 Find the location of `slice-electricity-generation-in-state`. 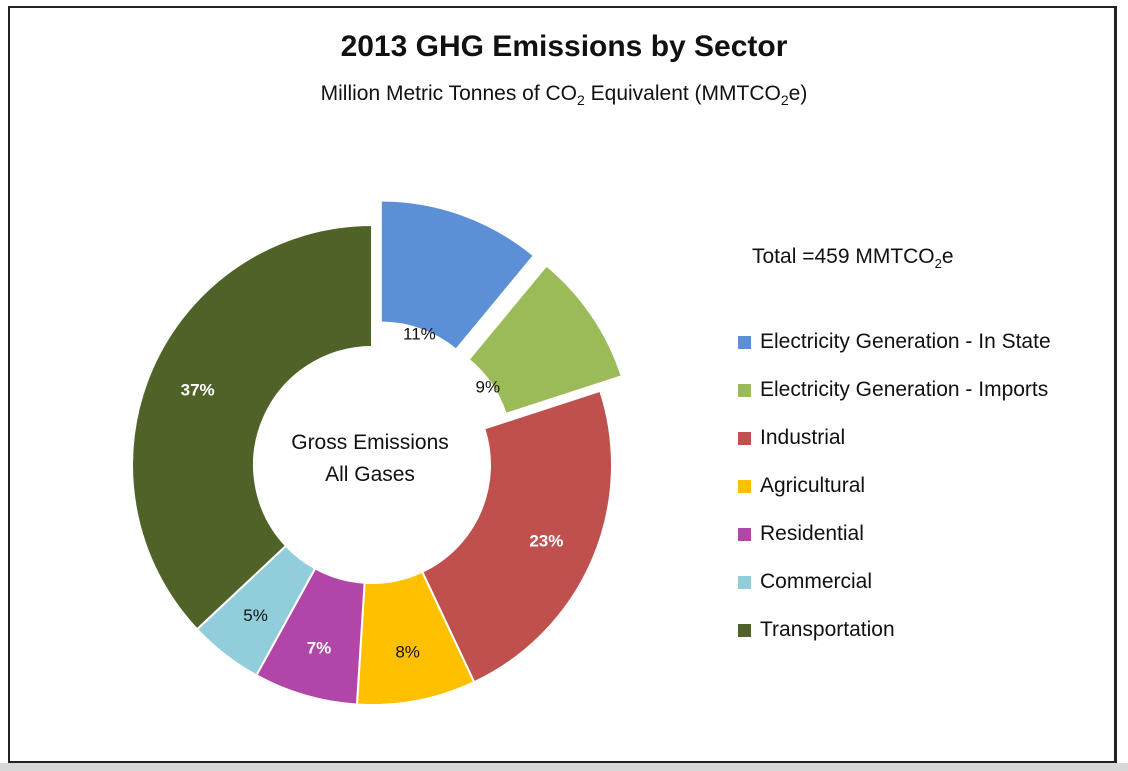

slice-electricity-generation-in-state is located at coordinates (457, 275).